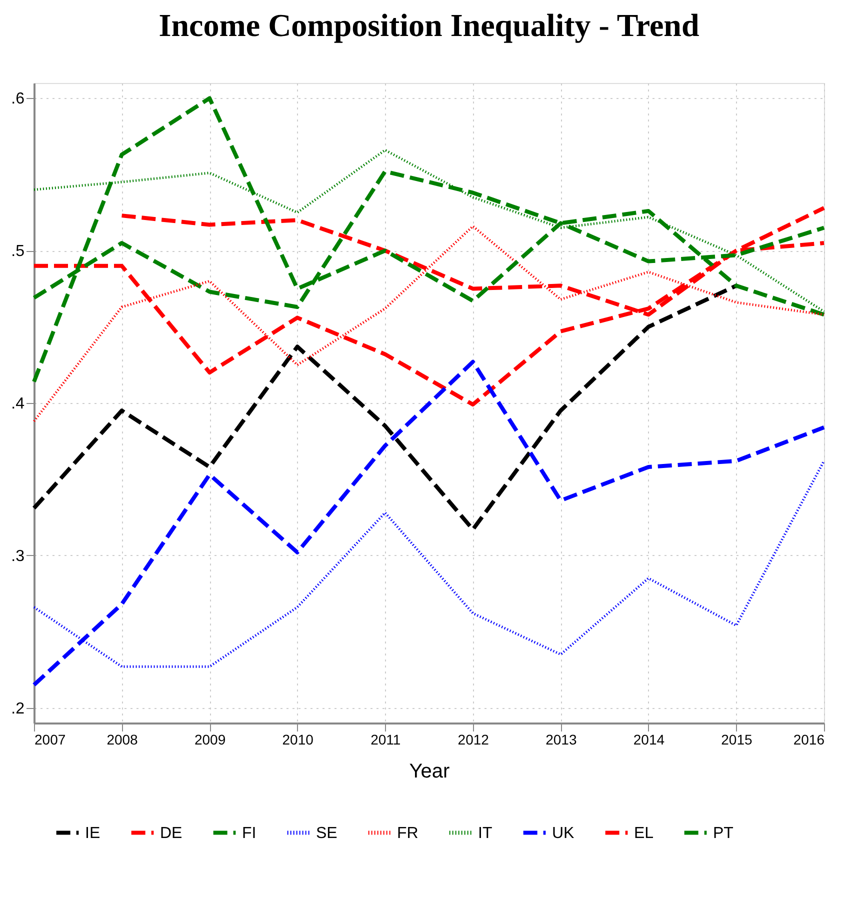 The image size is (867, 909). I want to click on x-tick-label: 2011, so click(385, 740).